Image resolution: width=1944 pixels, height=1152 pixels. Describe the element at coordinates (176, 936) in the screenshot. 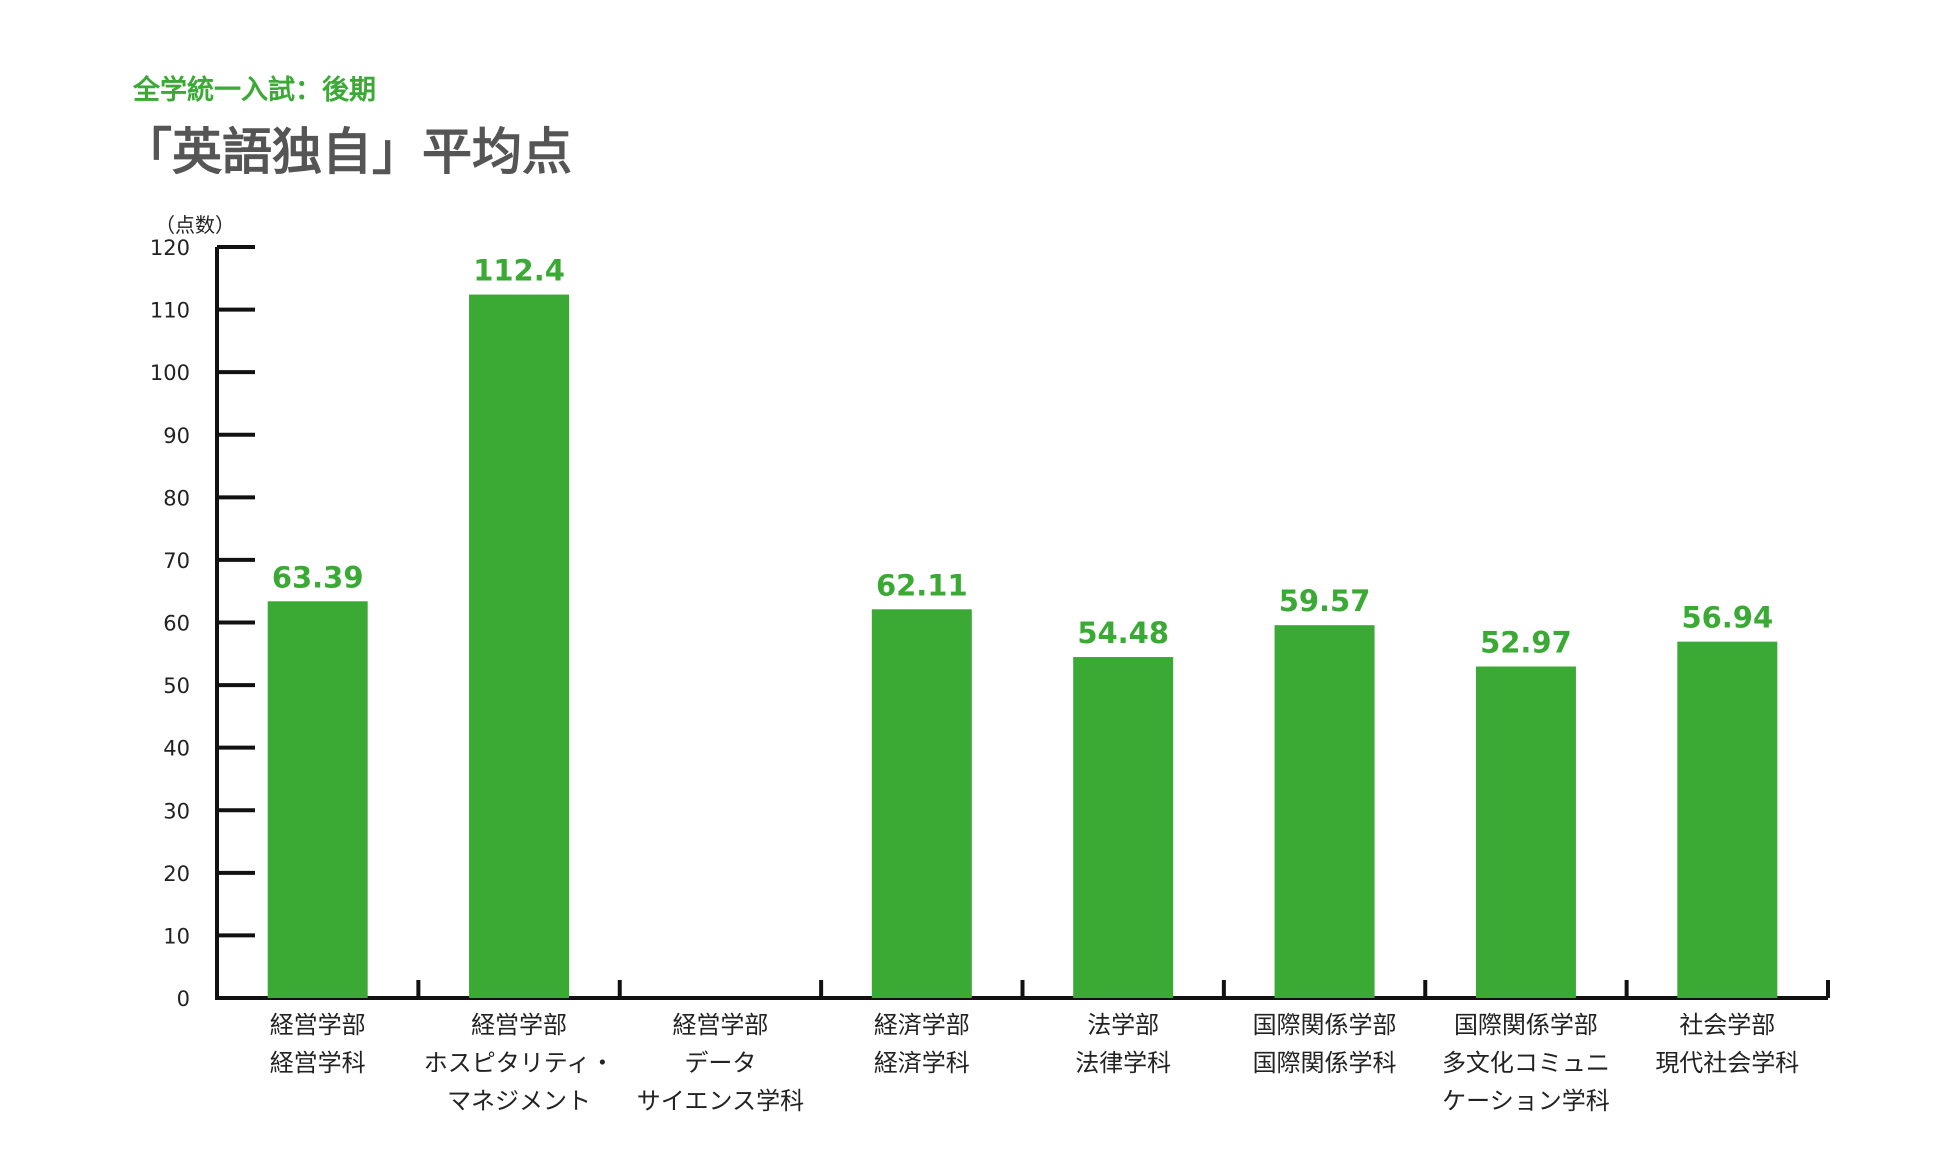

I see `y-tick-label: 10` at that location.